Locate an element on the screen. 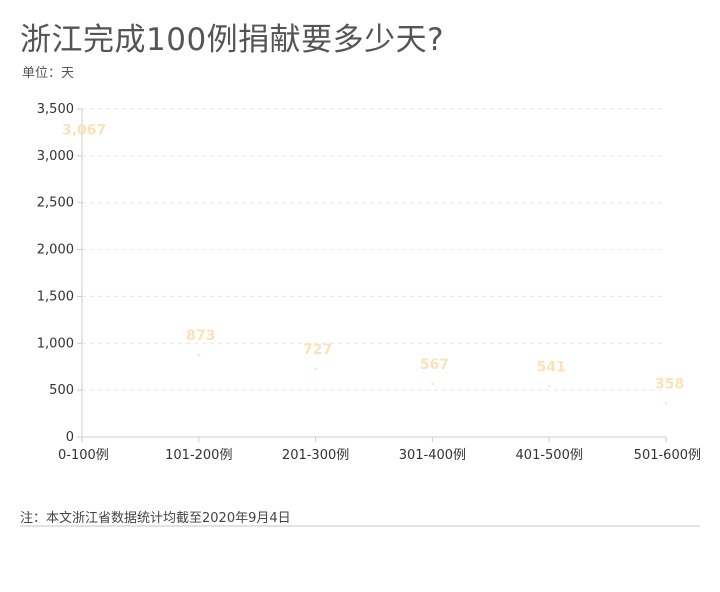 This screenshot has height=592, width=720. y-tick-label: 1,000 is located at coordinates (55, 343).